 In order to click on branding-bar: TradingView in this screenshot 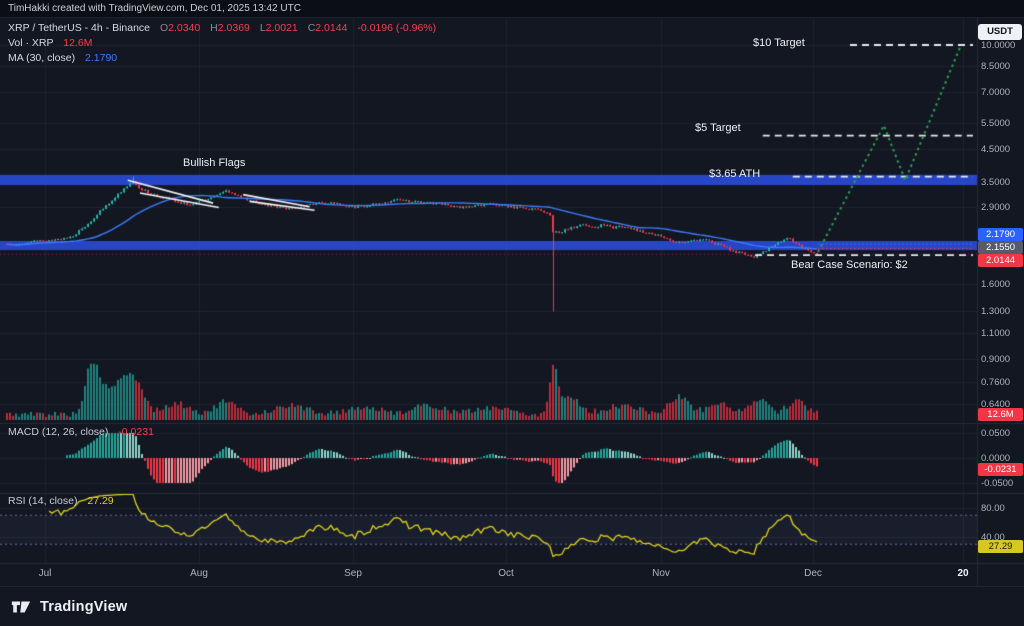, I will do `click(512, 606)`.